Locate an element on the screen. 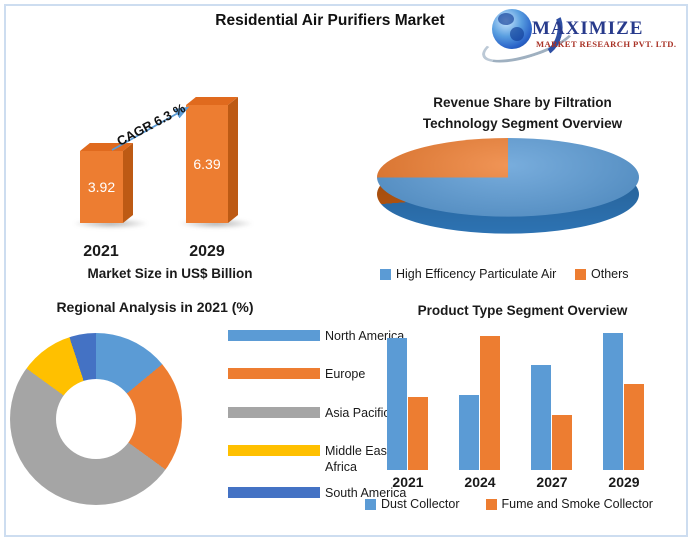 The image size is (692, 541). bar-group-2027 is located at coordinates (552, 385).